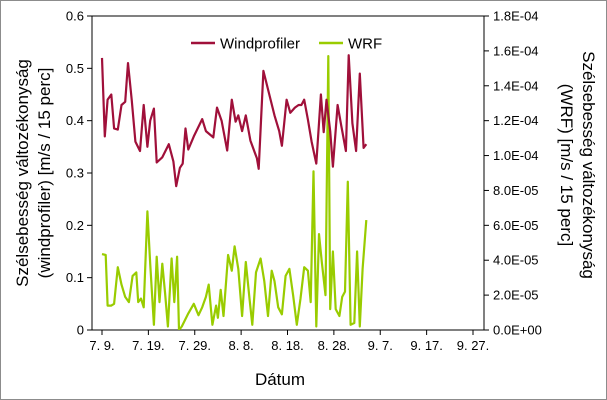 Image resolution: width=607 pixels, height=400 pixels. I want to click on y-right-tick-label: 1.6E-04, so click(516, 50).